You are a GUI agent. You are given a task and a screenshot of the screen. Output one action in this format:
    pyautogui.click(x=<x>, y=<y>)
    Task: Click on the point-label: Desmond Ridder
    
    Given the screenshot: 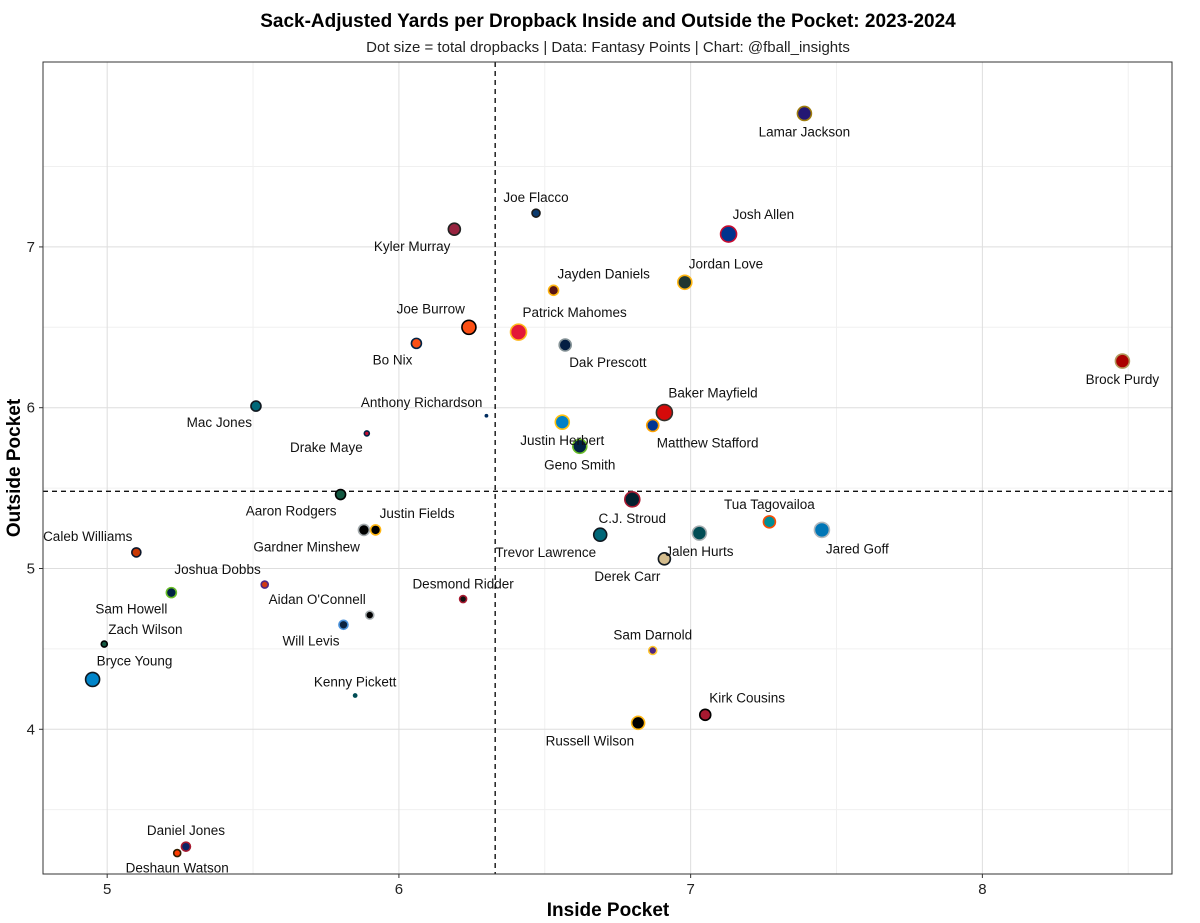 What is the action you would take?
    pyautogui.click(x=463, y=584)
    